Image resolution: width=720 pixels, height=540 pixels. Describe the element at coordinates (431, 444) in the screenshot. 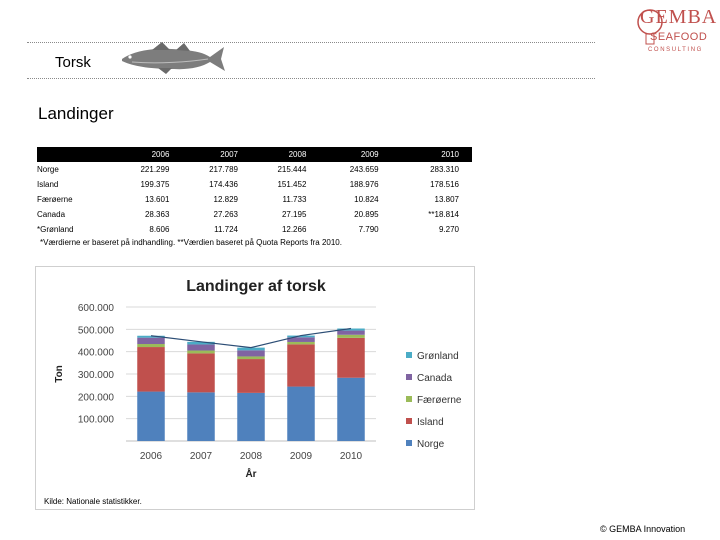

I see `legend-entry: Norge` at that location.